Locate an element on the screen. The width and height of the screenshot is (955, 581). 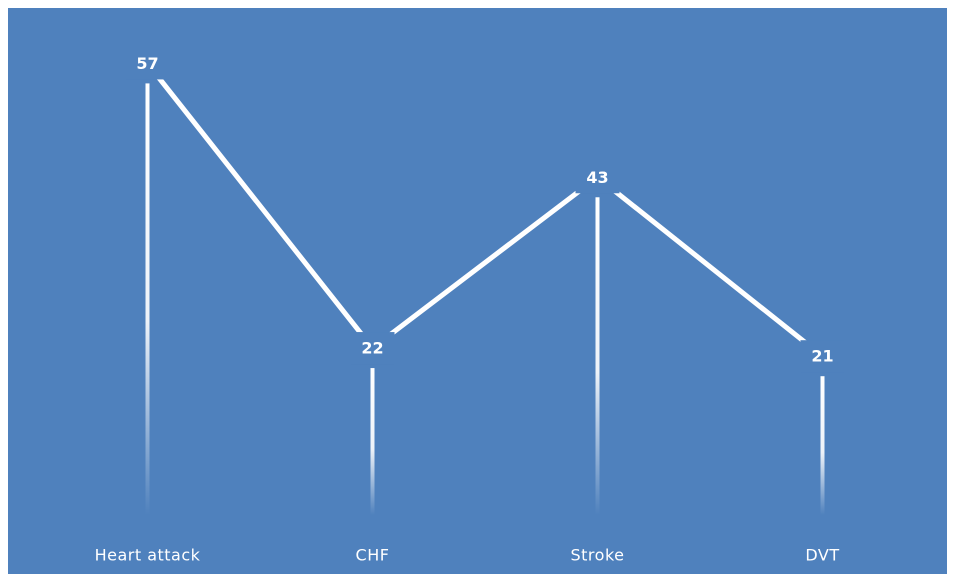
x-tick-label: Heart attack is located at coordinates (148, 555).